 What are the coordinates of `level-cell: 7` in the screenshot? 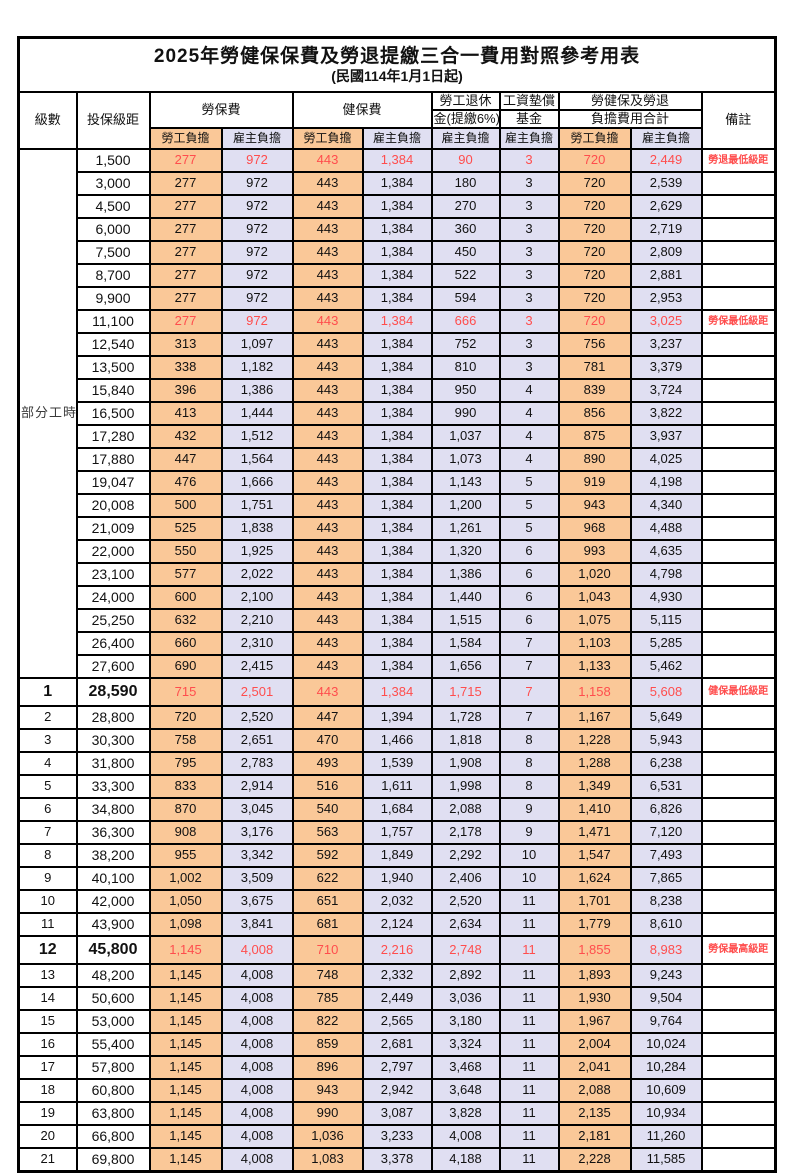 It's located at (47, 832).